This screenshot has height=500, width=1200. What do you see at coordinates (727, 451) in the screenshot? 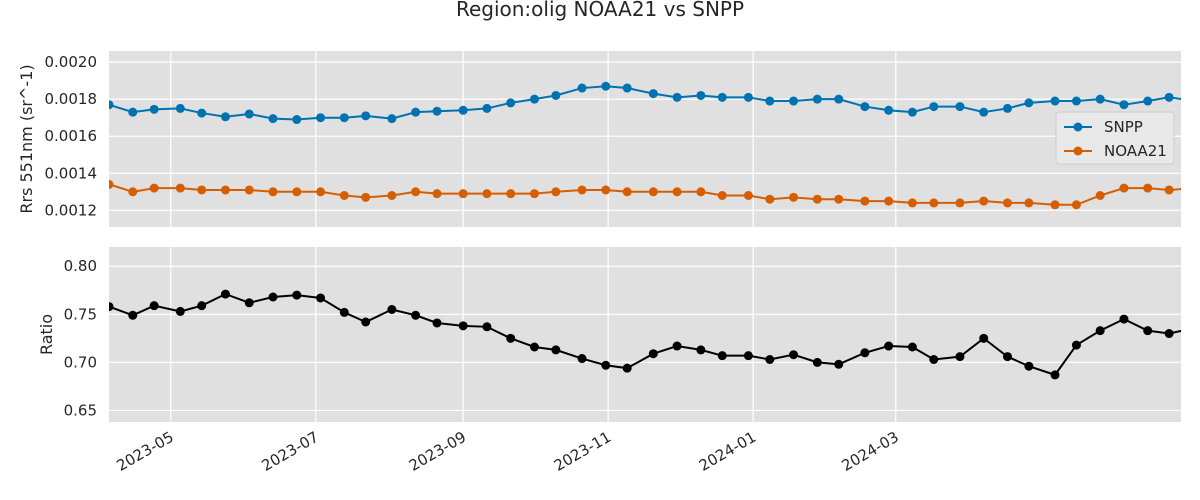
I see `x-tick-label: 2024-01` at bounding box center [727, 451].